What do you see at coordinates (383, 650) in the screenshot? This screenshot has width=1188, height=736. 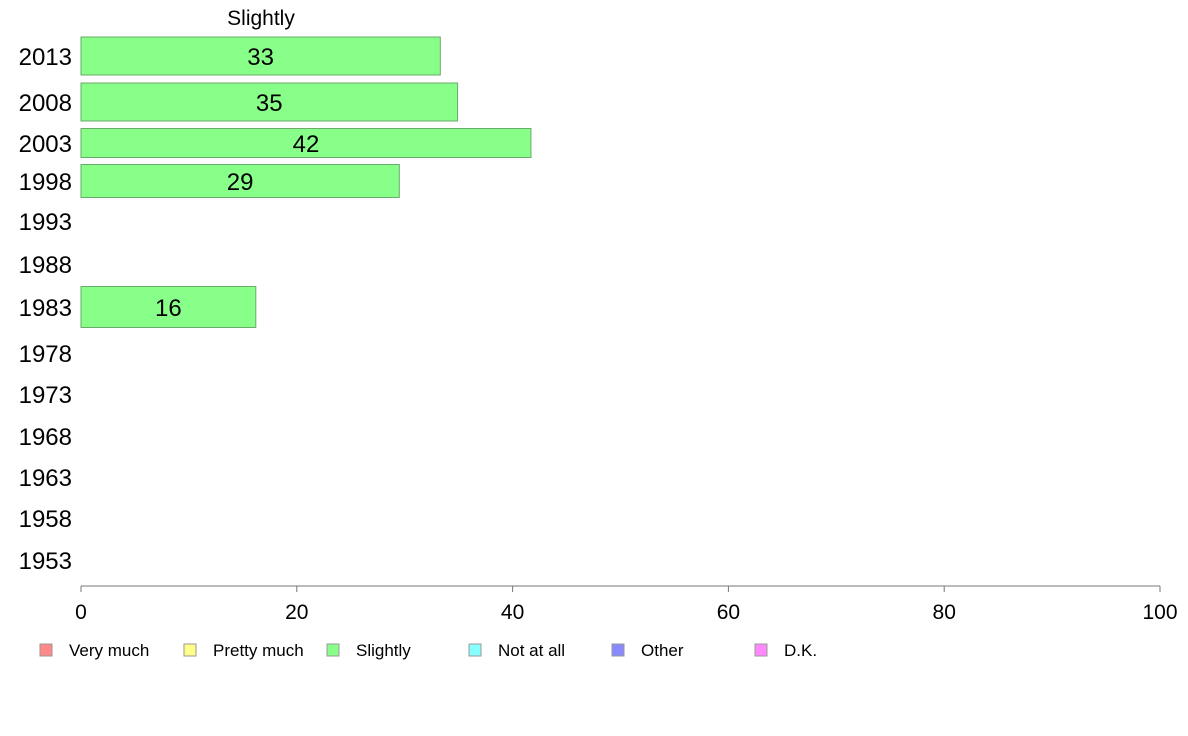 I see `legend-label: Slightly` at bounding box center [383, 650].